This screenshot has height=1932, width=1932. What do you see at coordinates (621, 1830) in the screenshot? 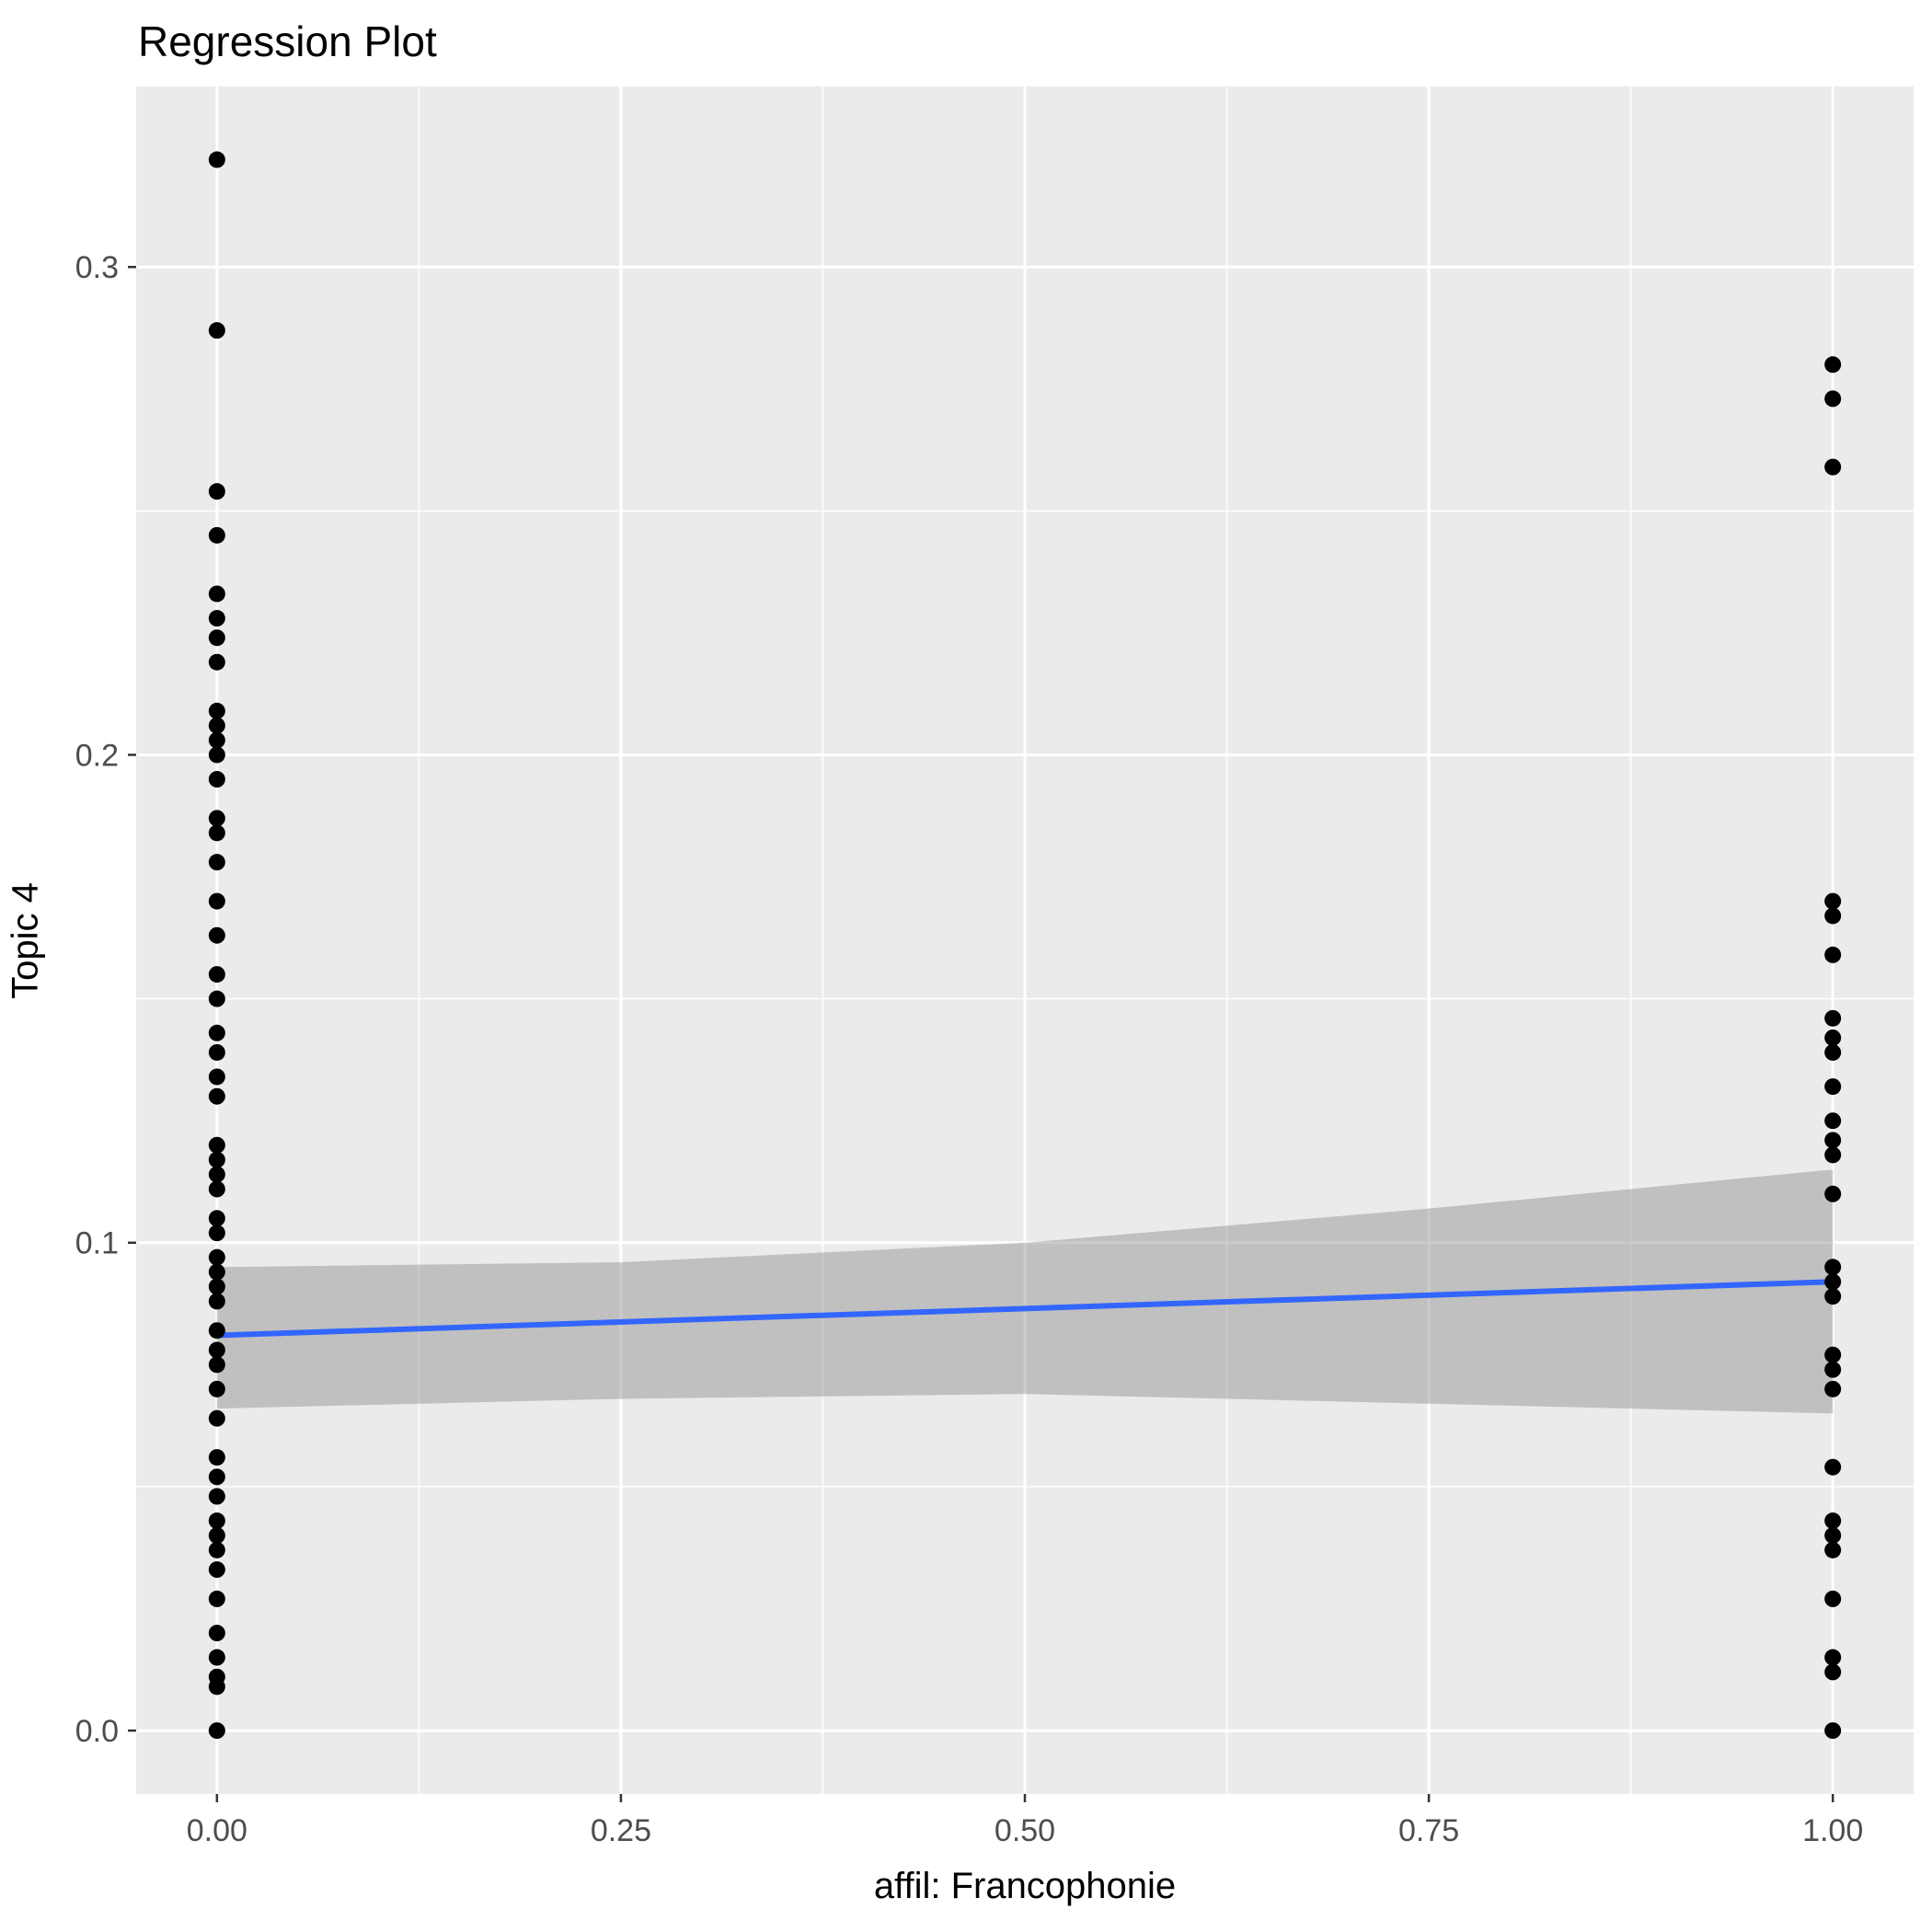
I see `x-tick-label: 0.25` at bounding box center [621, 1830].